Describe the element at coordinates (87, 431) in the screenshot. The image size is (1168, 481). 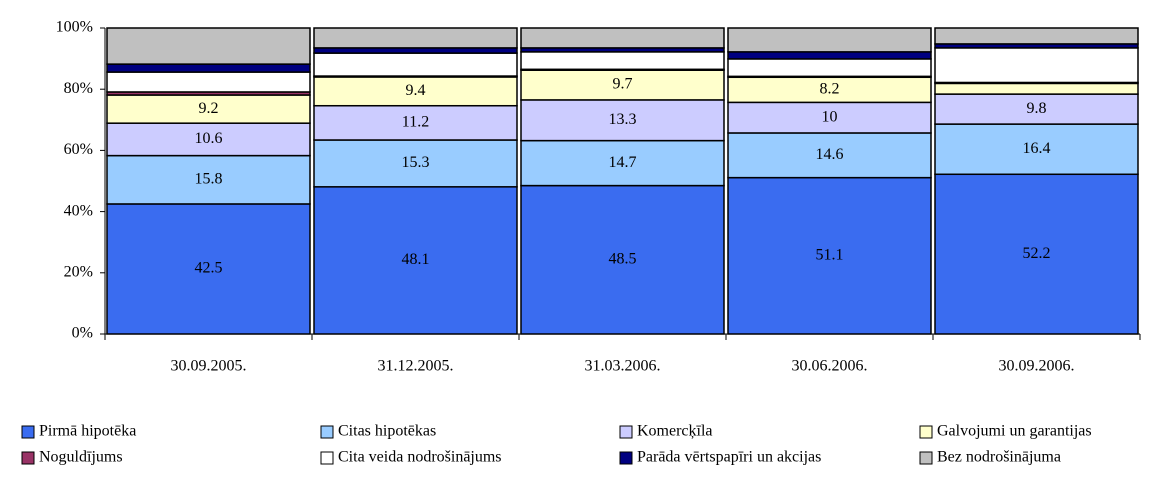
I see `legend-label: Pirmā hipotēka` at that location.